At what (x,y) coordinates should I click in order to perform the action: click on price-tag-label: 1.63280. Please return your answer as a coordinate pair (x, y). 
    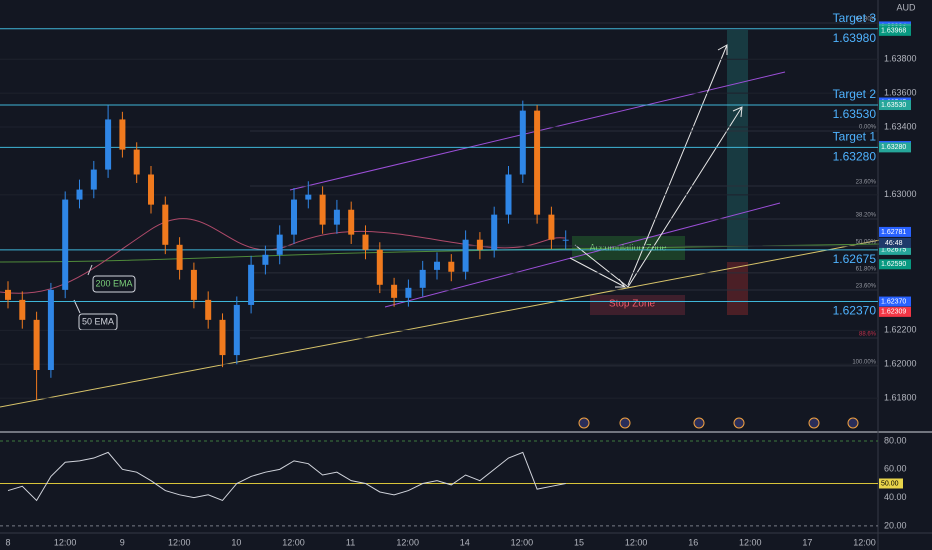
    Looking at the image, I should click on (893, 147).